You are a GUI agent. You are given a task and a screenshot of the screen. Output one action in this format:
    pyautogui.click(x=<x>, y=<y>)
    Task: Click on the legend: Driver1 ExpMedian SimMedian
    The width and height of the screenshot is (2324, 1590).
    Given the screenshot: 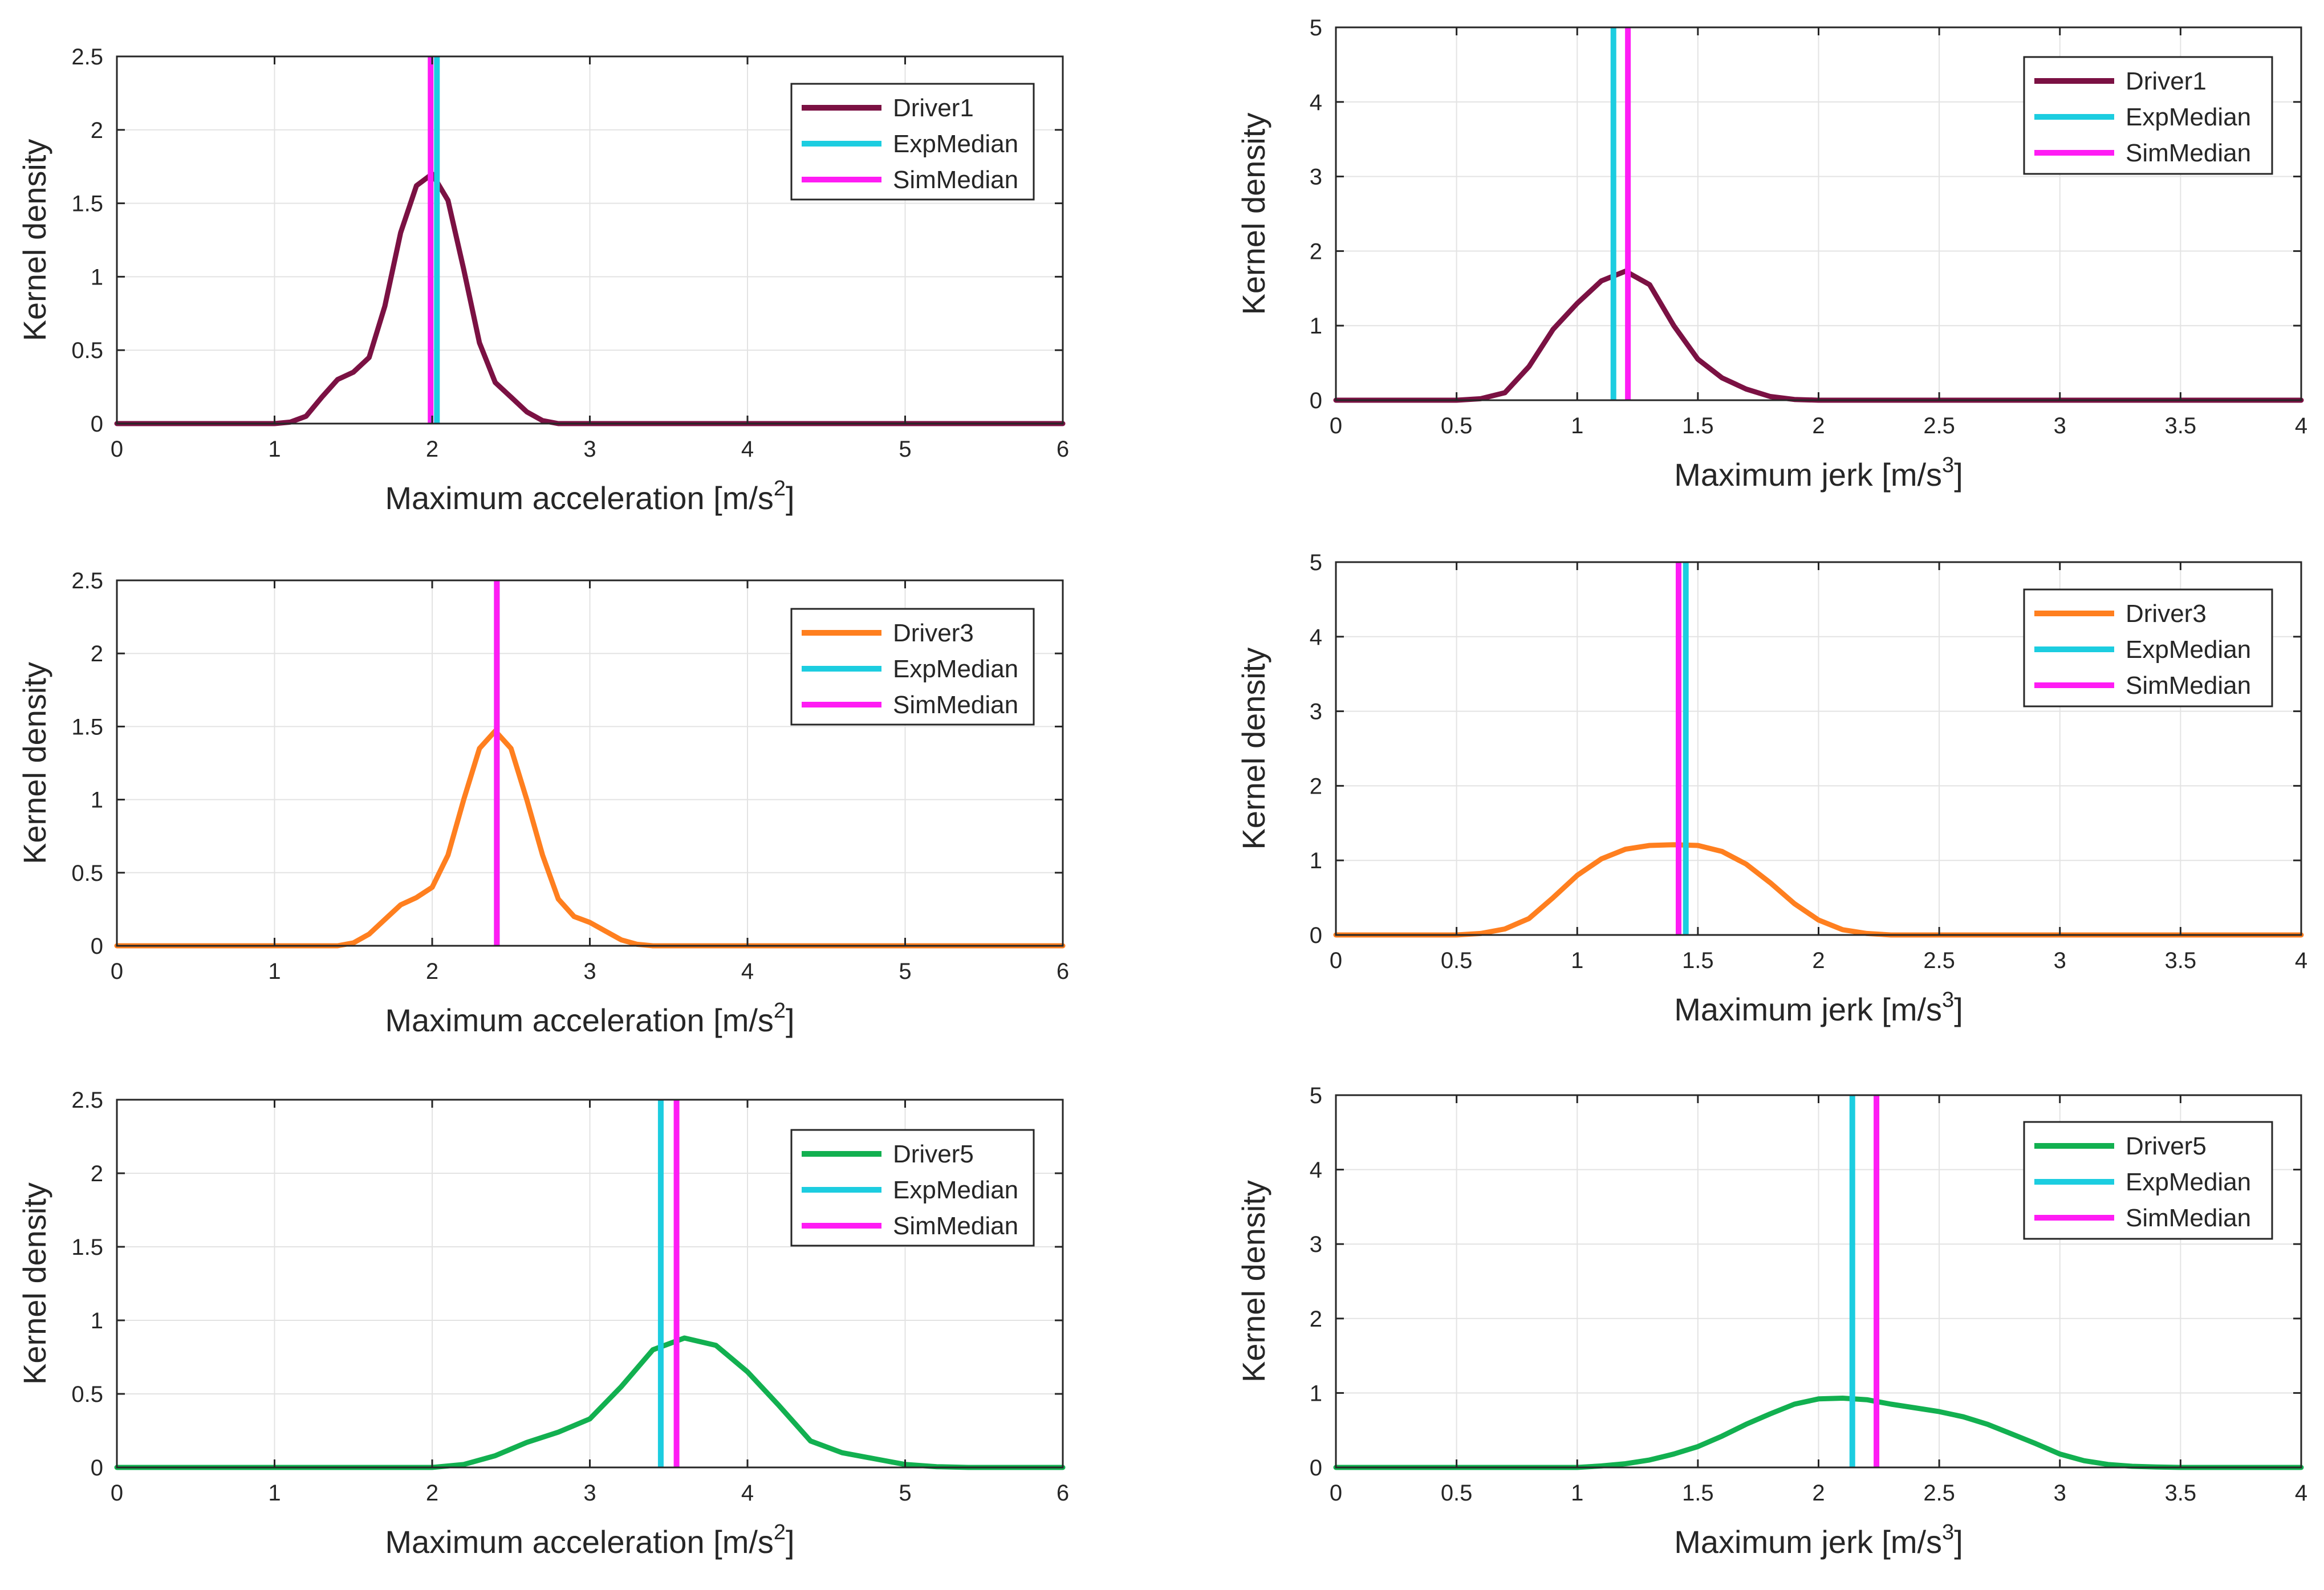 What is the action you would take?
    pyautogui.click(x=912, y=142)
    